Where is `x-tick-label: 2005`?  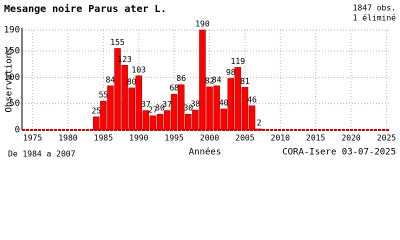 x-tick-label: 2005 is located at coordinates (244, 138).